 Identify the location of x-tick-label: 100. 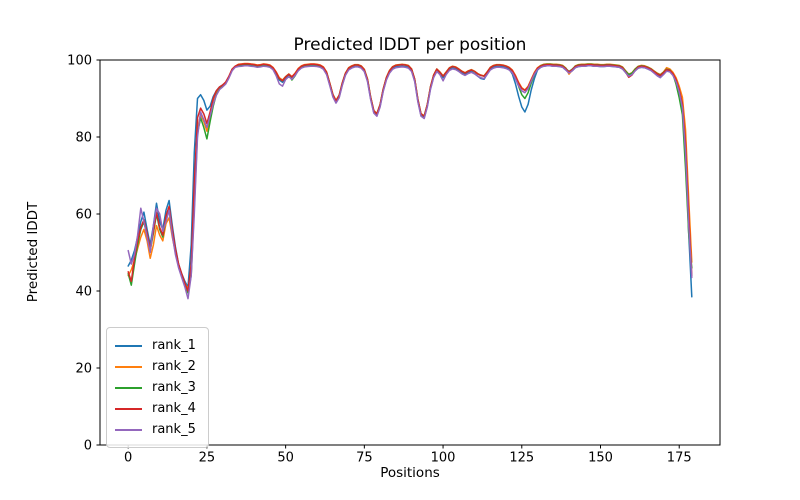
(443, 458).